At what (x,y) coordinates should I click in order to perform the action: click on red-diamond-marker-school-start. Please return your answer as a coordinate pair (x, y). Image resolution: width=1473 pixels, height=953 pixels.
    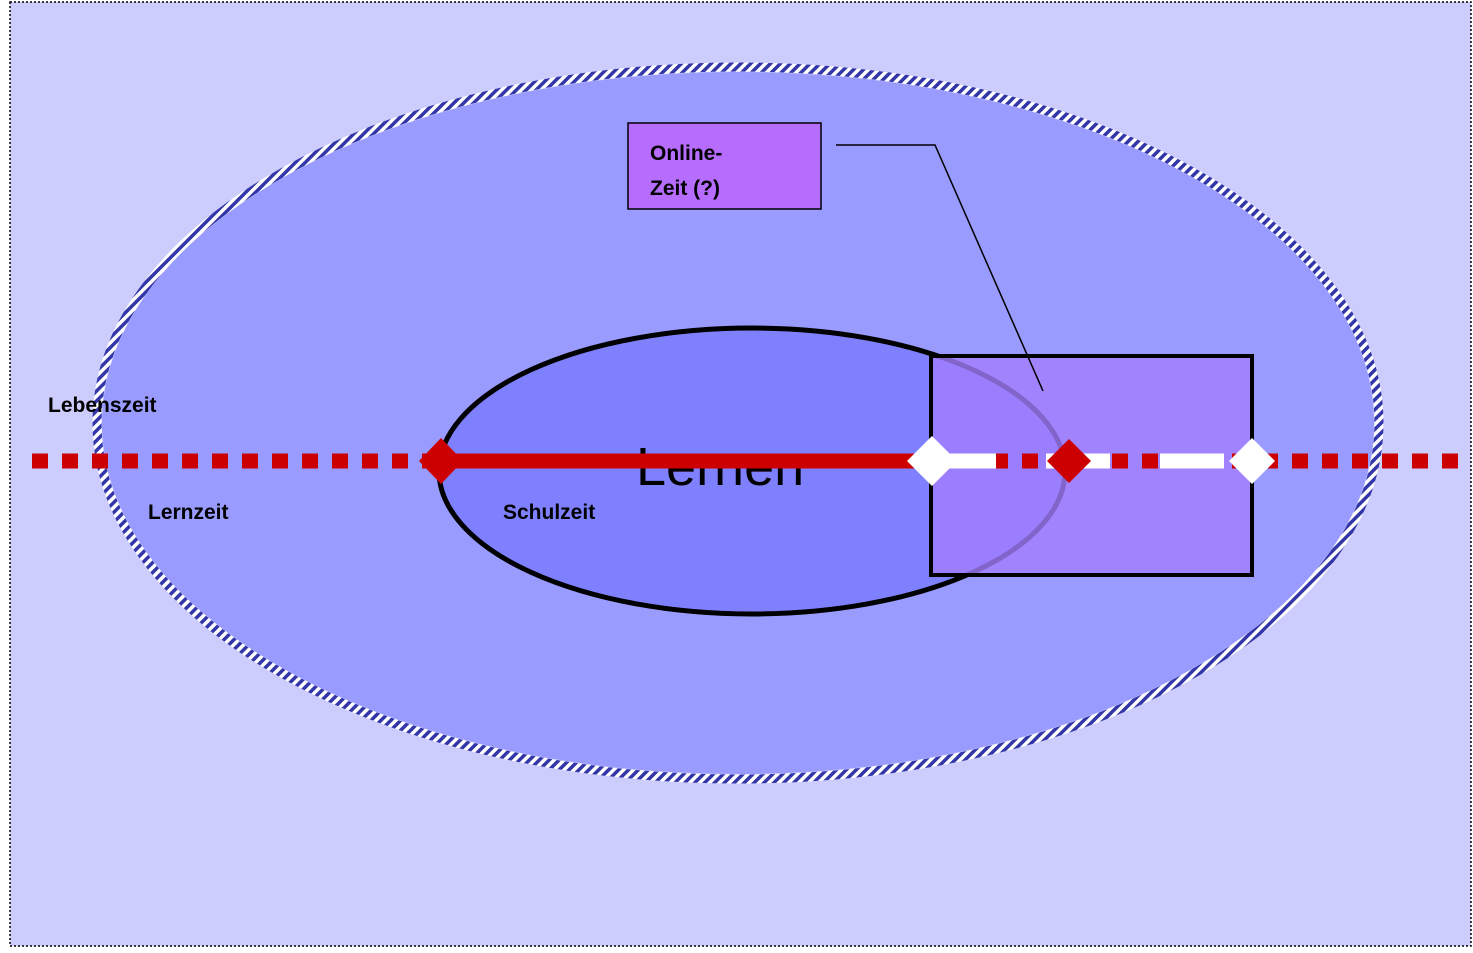
    Looking at the image, I should click on (441, 461).